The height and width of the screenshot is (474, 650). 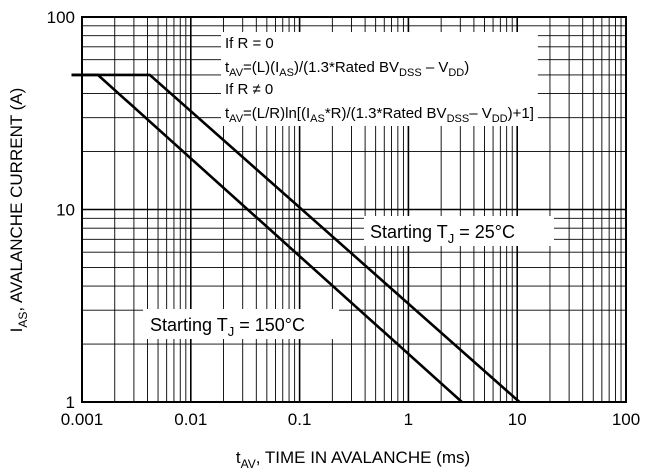 What do you see at coordinates (442, 234) in the screenshot?
I see `series-label-25c: Starting TJ = 25°C` at bounding box center [442, 234].